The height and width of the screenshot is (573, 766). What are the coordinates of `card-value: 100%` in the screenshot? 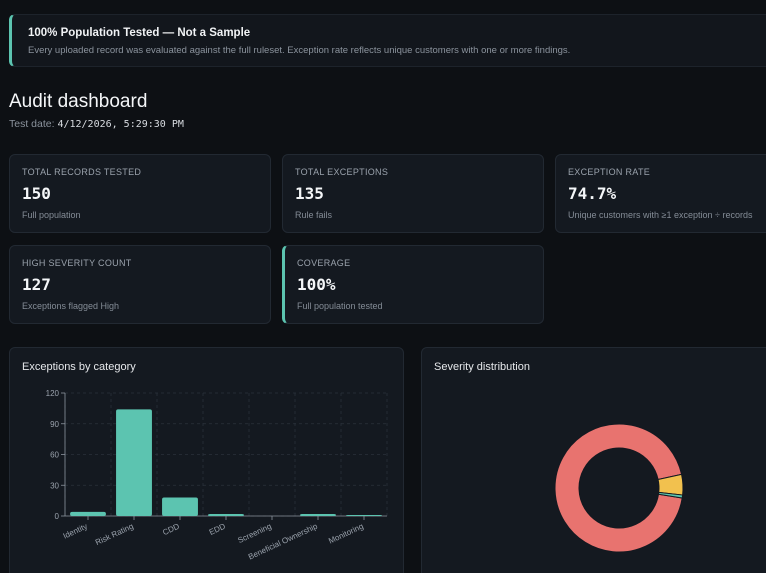 It's located at (316, 284).